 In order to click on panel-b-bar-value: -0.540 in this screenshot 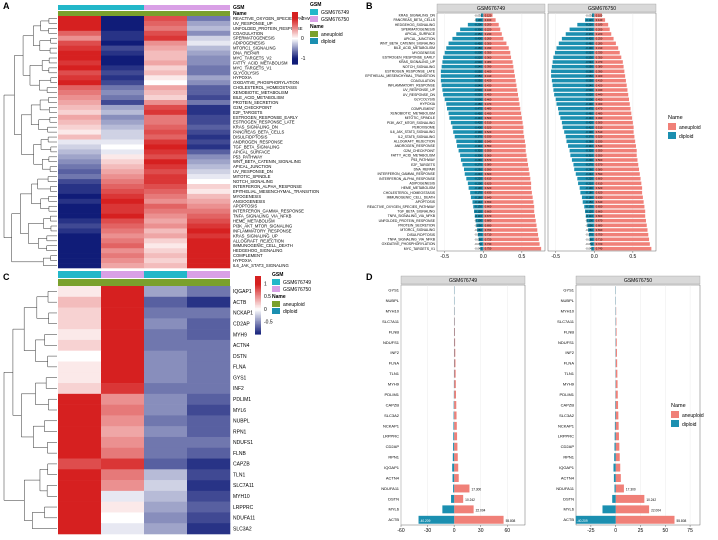, I will do `click(478, 67)`.